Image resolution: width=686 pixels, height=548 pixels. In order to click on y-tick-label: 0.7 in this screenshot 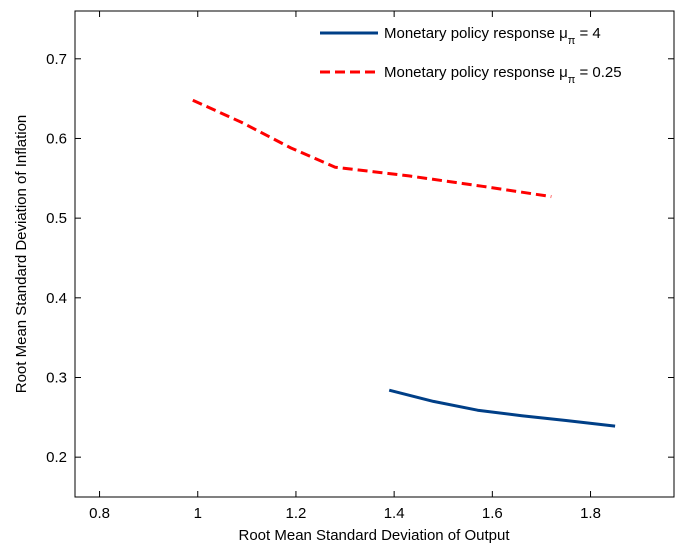, I will do `click(56, 59)`.